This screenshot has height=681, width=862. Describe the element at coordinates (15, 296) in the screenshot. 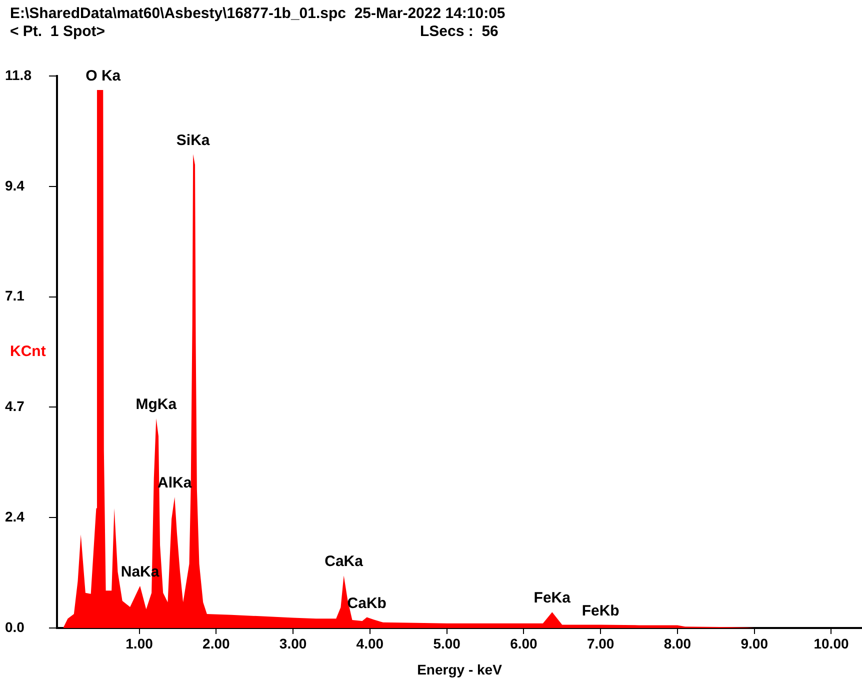

I see `y-tick-label: 7.1` at that location.